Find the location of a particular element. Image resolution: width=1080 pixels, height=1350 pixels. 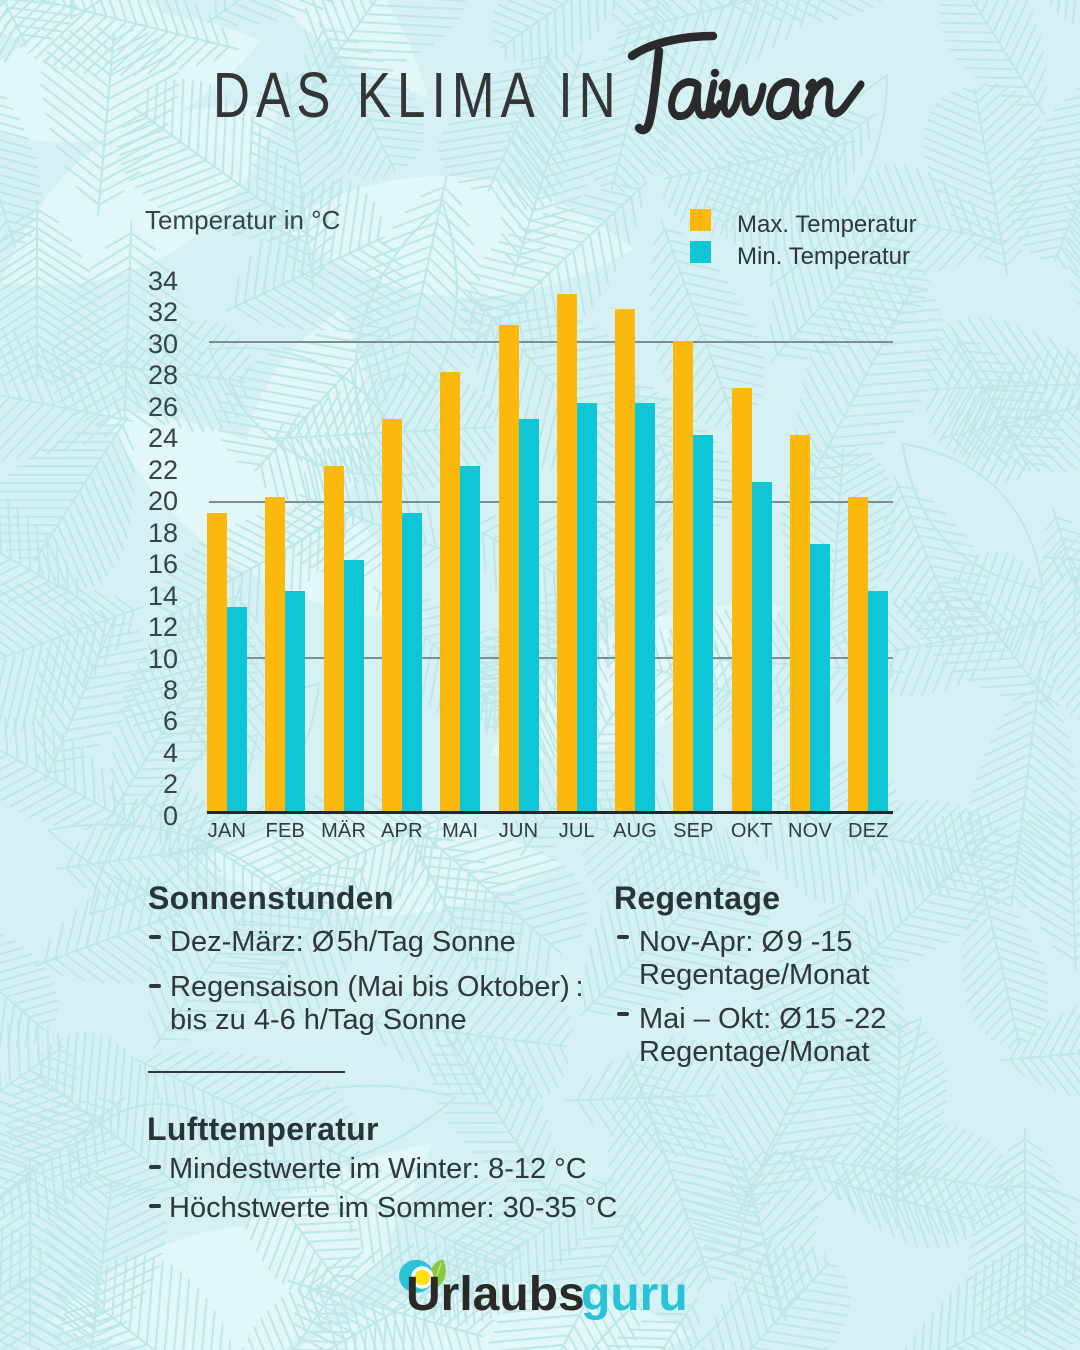

svg-text: guru is located at coordinates (634, 1294).